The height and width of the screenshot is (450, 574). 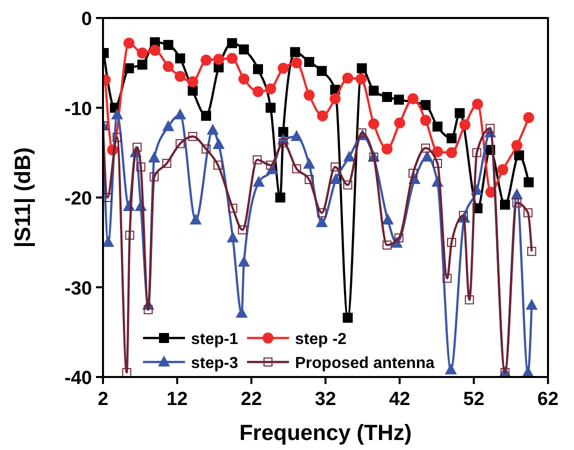 What do you see at coordinates (78, 378) in the screenshot?
I see `y-tick-label: -40` at bounding box center [78, 378].